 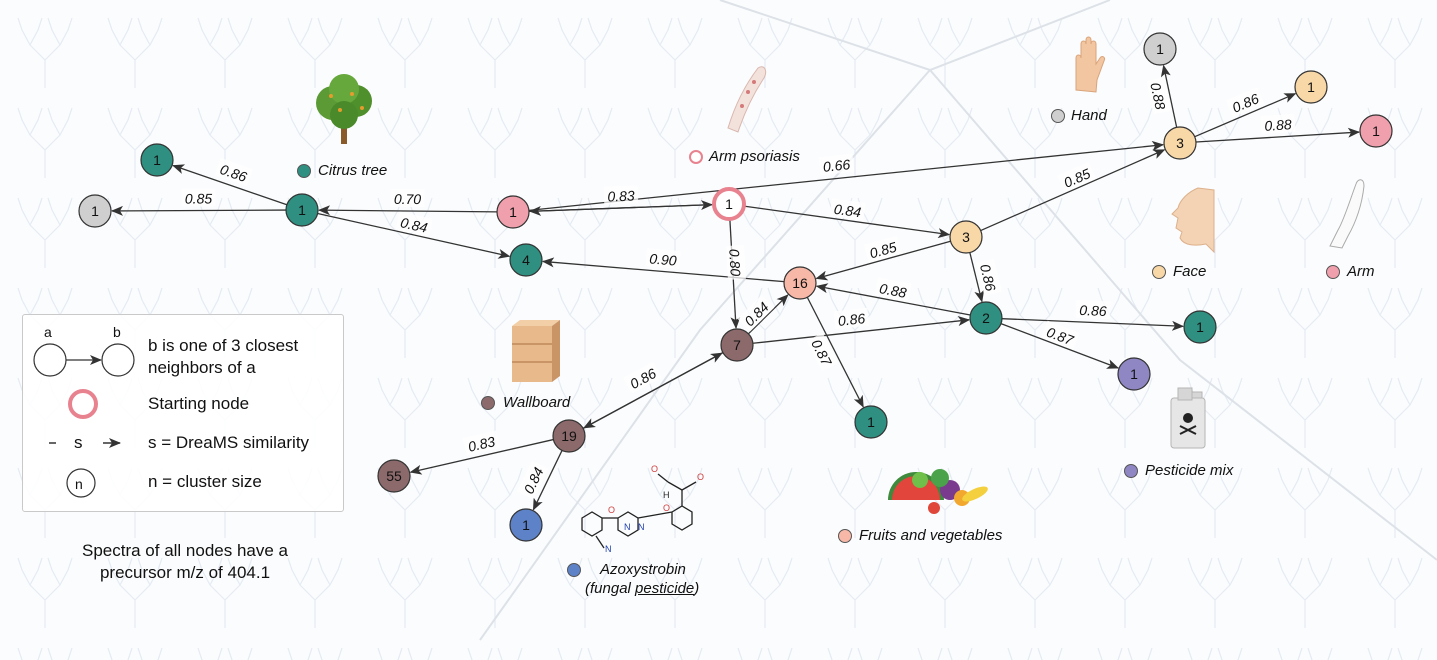 What do you see at coordinates (1189, 470) in the screenshot?
I see `pesticide-mix-label: Pesticide mix` at bounding box center [1189, 470].